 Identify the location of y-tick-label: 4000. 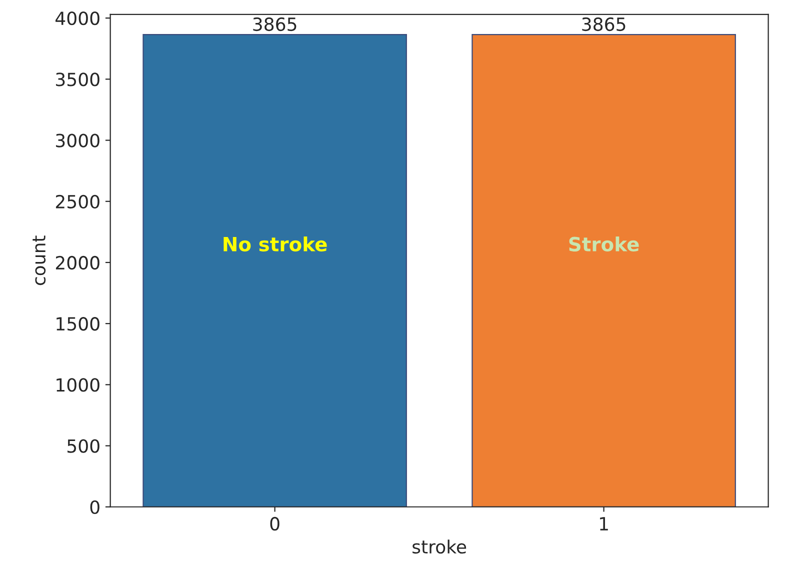
(78, 19).